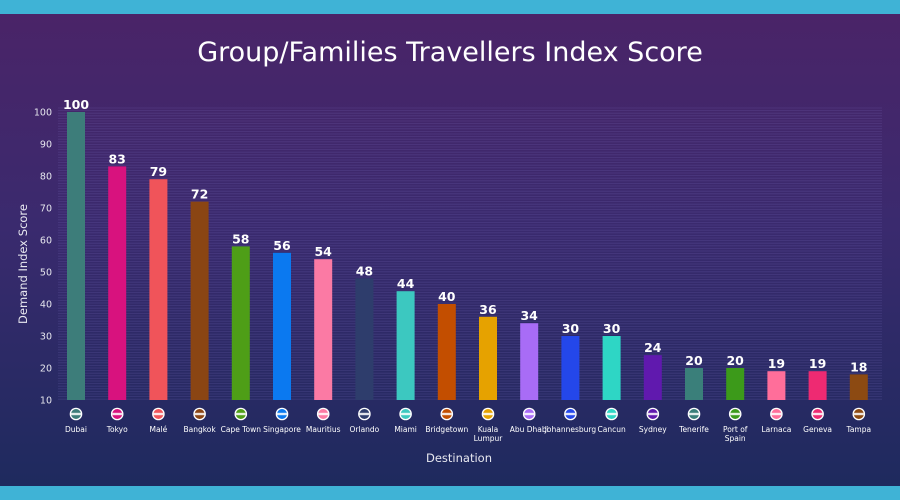 Image resolution: width=900 pixels, height=500 pixels. Describe the element at coordinates (240, 238) in the screenshot. I see `data-label: 58` at that location.